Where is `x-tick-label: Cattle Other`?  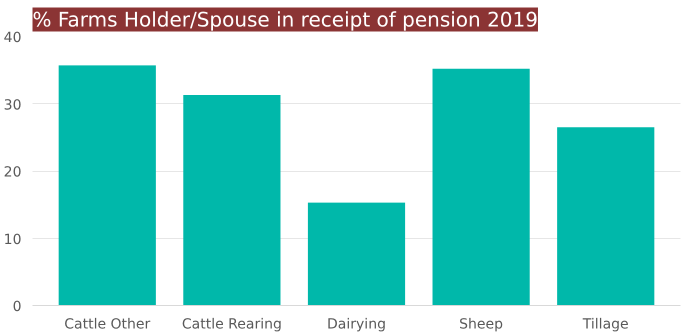
x-tick-label: Cattle Other is located at coordinates (107, 324).